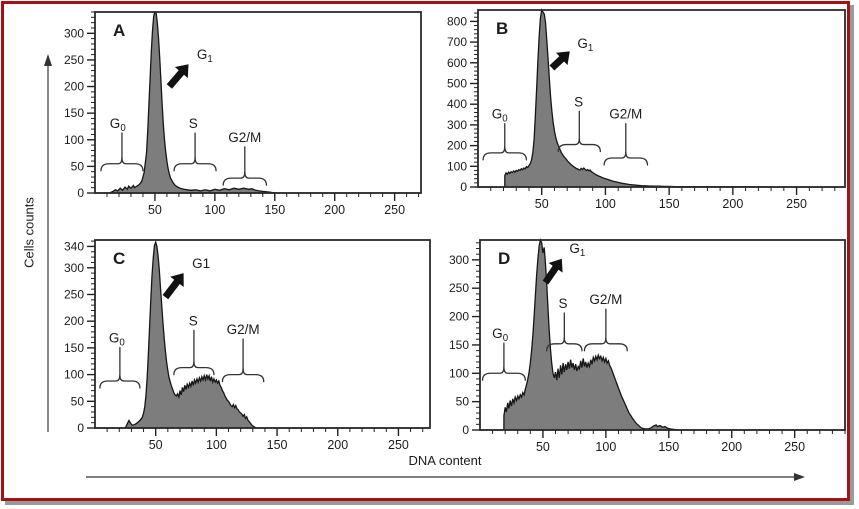  I want to click on panel-letter: B, so click(502, 28).